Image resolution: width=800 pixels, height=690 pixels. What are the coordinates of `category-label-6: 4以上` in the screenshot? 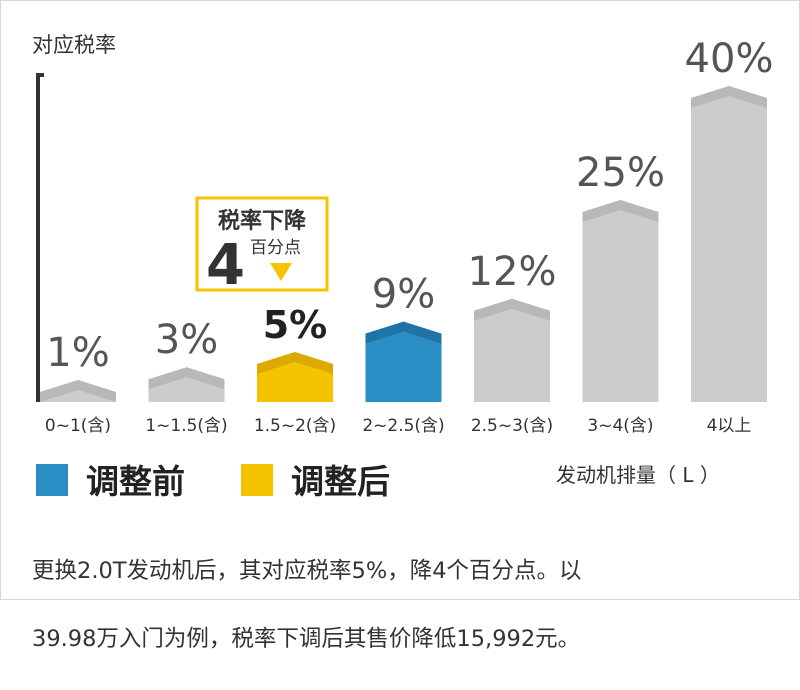 It's located at (729, 426).